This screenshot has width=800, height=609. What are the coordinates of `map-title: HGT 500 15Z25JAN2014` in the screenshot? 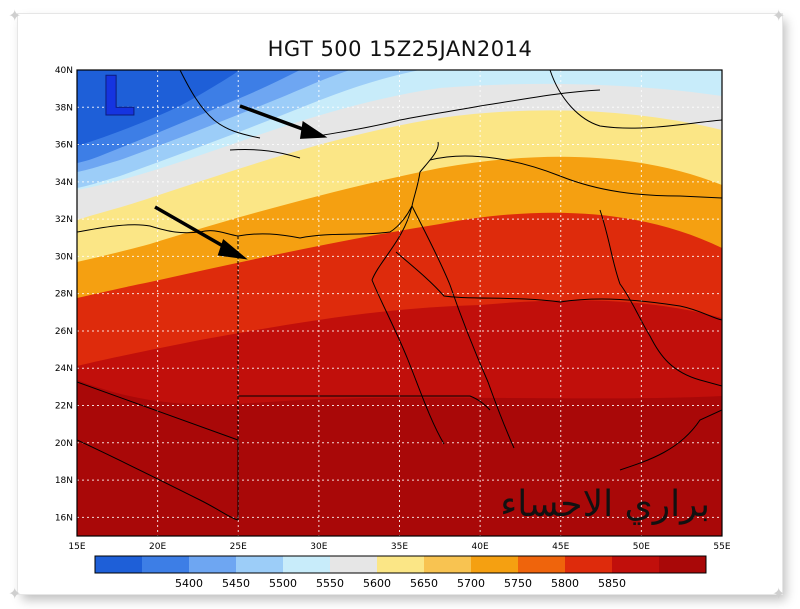 It's located at (400, 49).